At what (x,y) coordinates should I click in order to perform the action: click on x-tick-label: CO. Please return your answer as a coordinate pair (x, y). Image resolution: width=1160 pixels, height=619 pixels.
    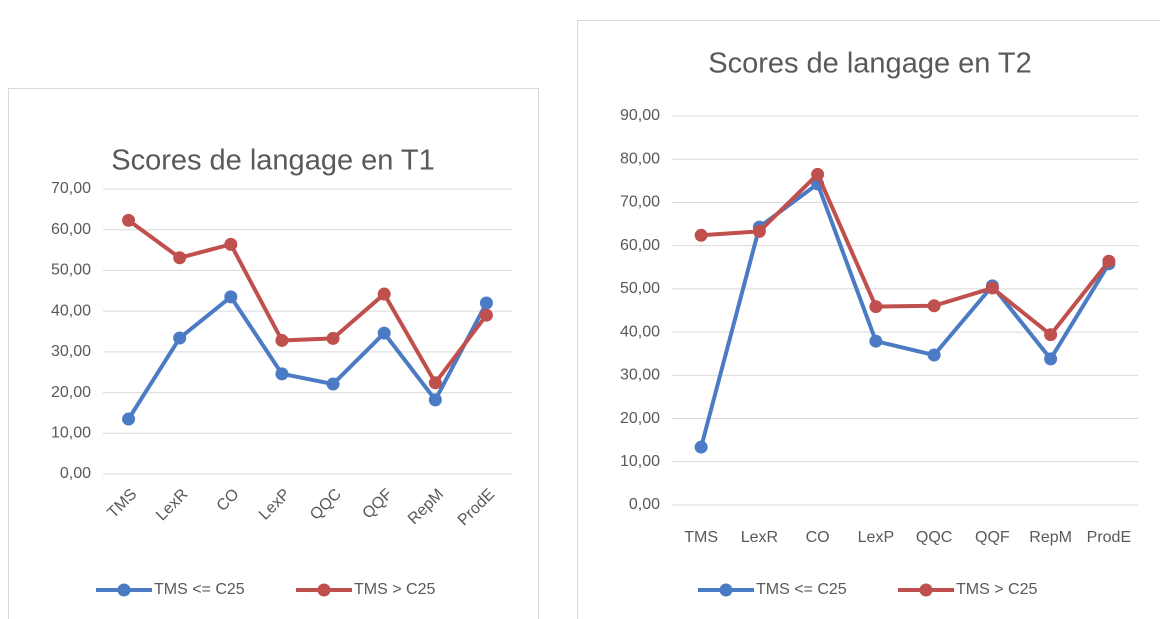
    Looking at the image, I should click on (818, 537).